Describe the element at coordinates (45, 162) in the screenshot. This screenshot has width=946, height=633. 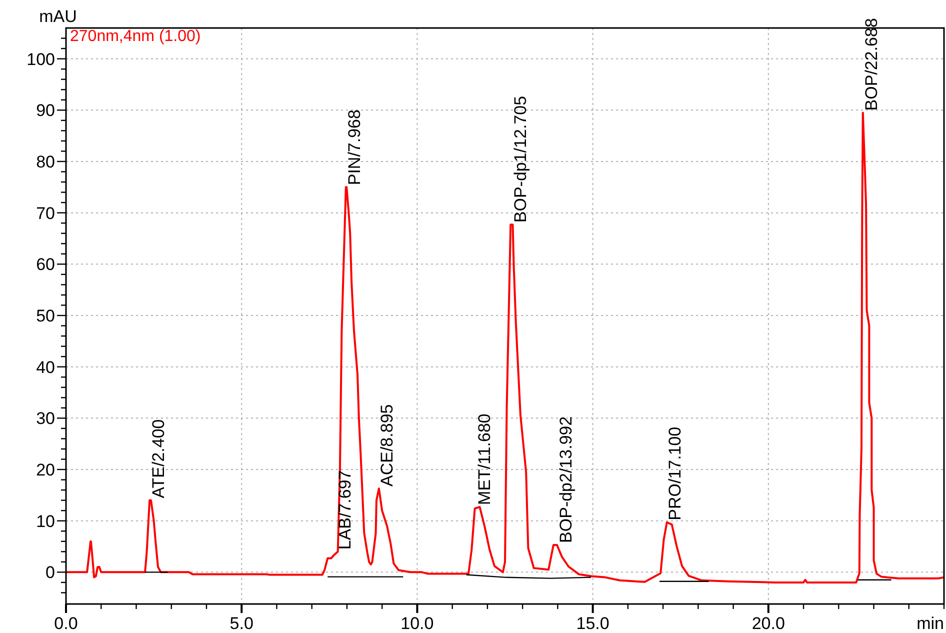
I see `y-tick-label: 80` at that location.